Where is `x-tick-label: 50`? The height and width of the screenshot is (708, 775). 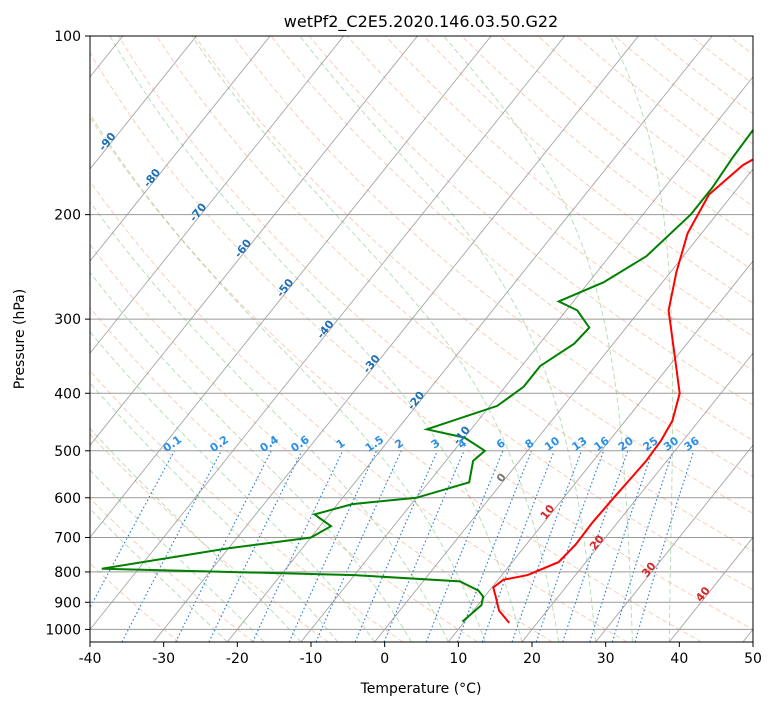 x-tick-label: 50 is located at coordinates (753, 659).